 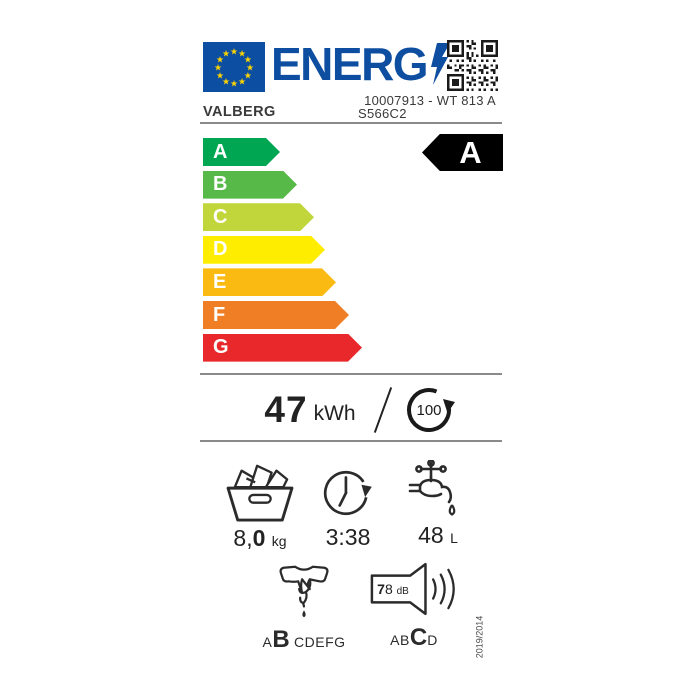 I want to click on grade-letter: E, so click(x=220, y=281).